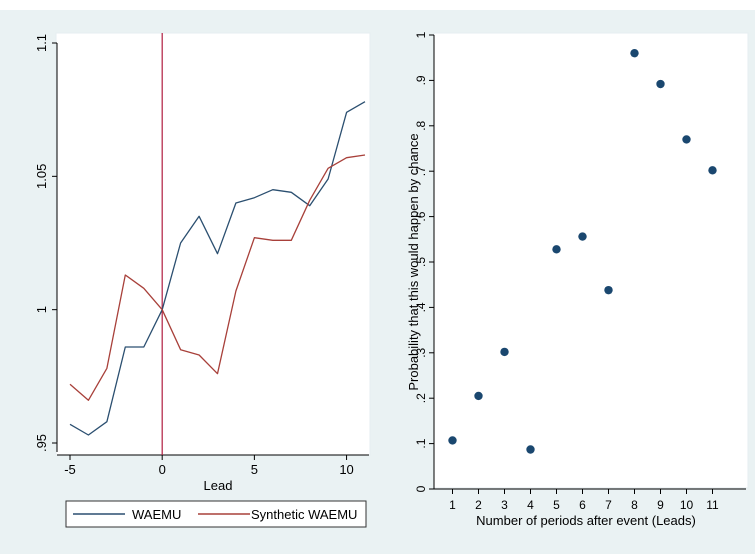 This screenshot has height=554, width=755. I want to click on left-x-tick-label: 5, so click(254, 469).